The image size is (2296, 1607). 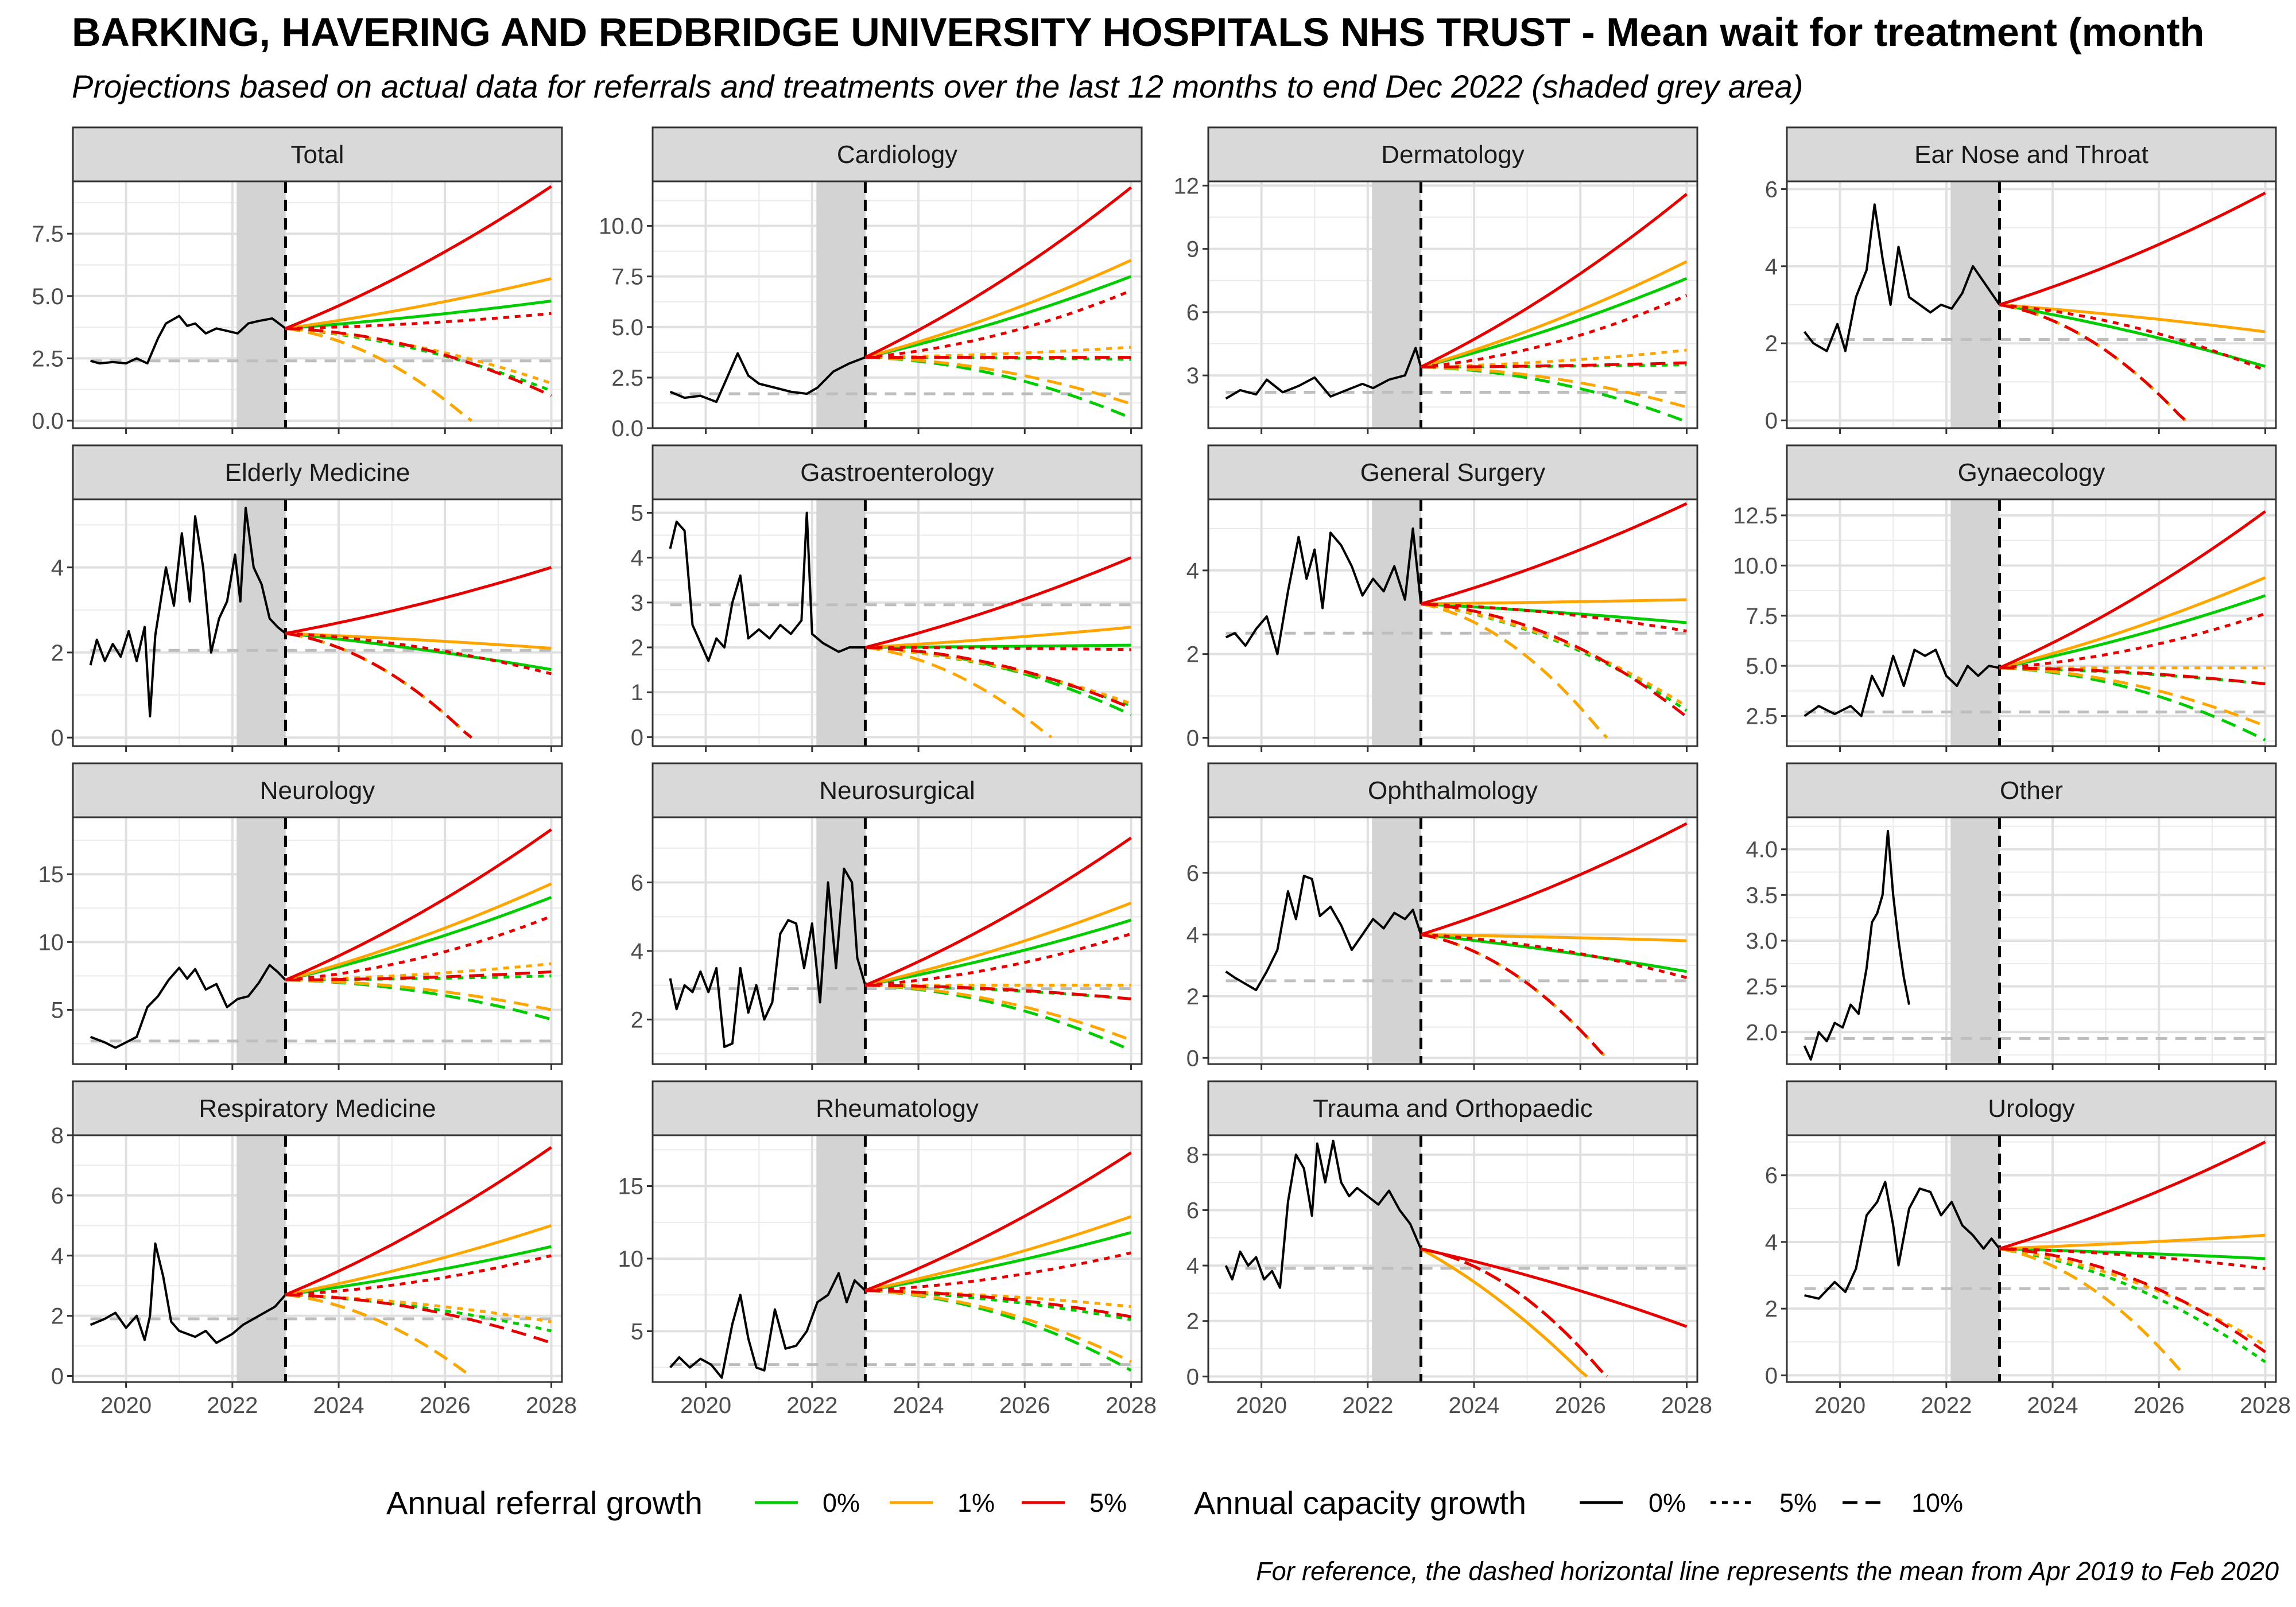 I want to click on legend-capacity-title: Annual capacity growth, so click(x=1360, y=1503).